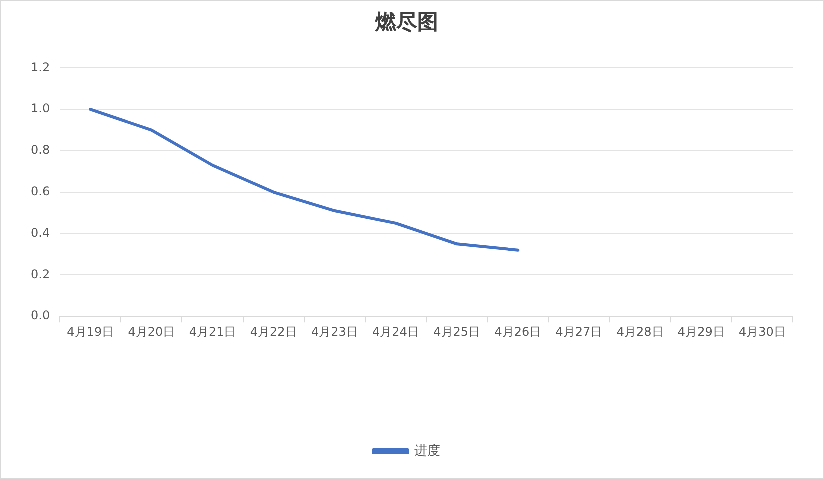 Image resolution: width=824 pixels, height=479 pixels. Describe the element at coordinates (762, 331) in the screenshot. I see `x-tick-label: 4月30日` at that location.